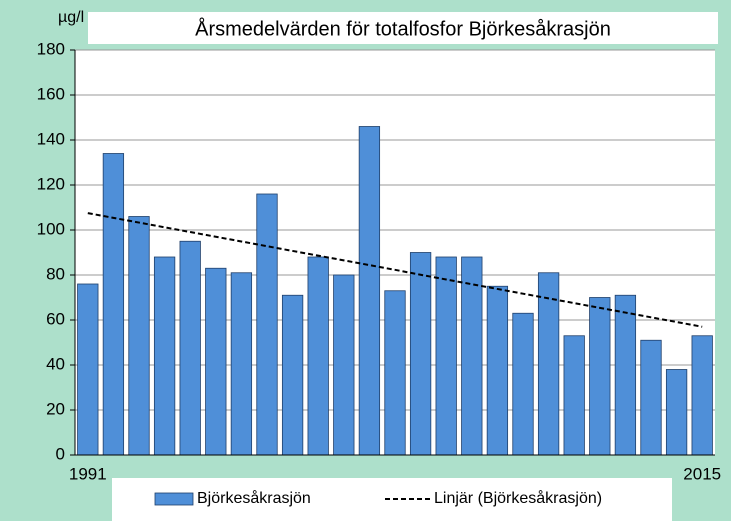 The image size is (731, 521). What do you see at coordinates (88, 473) in the screenshot?
I see `x-tick-label: 1991` at bounding box center [88, 473].